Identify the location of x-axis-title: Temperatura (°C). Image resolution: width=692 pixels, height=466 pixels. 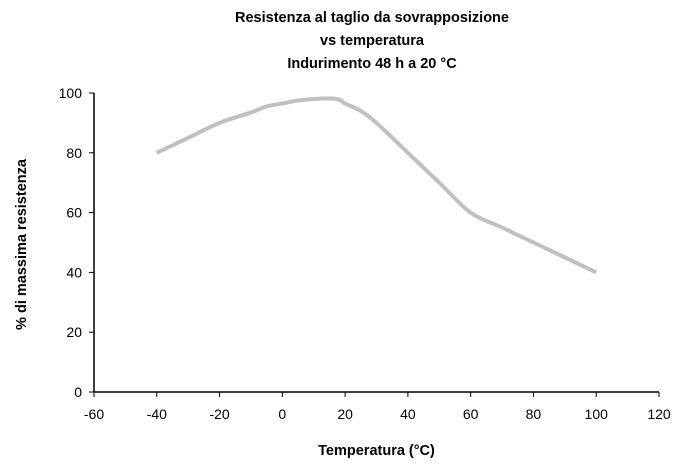
(376, 451).